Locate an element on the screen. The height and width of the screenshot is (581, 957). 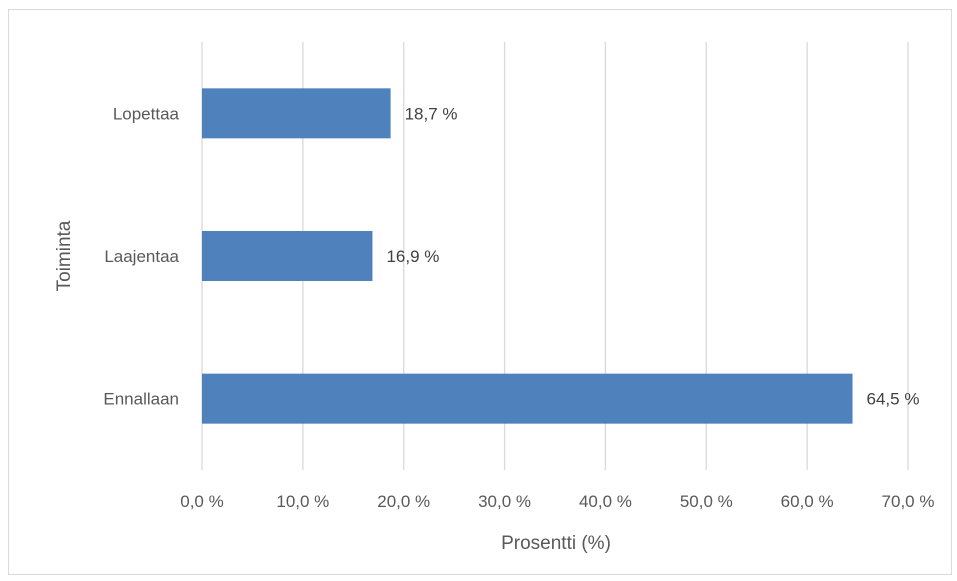
category-labels: Lopettaa Laajentaa Ennallaan is located at coordinates (141, 256).